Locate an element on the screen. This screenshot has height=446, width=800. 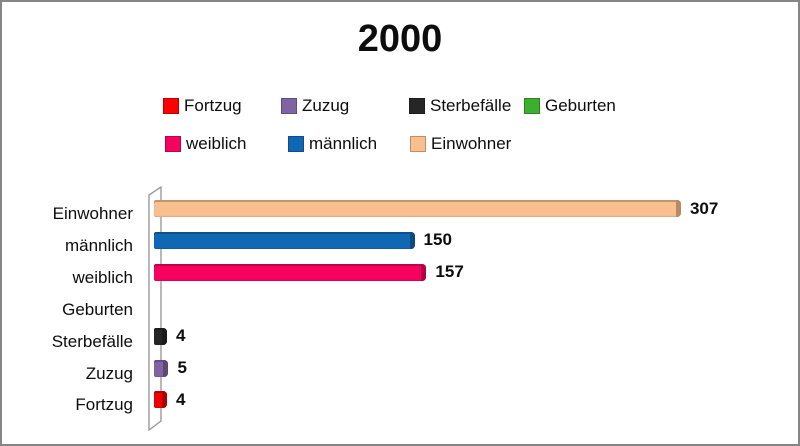
value-label-Fortzug: 4 is located at coordinates (181, 399).